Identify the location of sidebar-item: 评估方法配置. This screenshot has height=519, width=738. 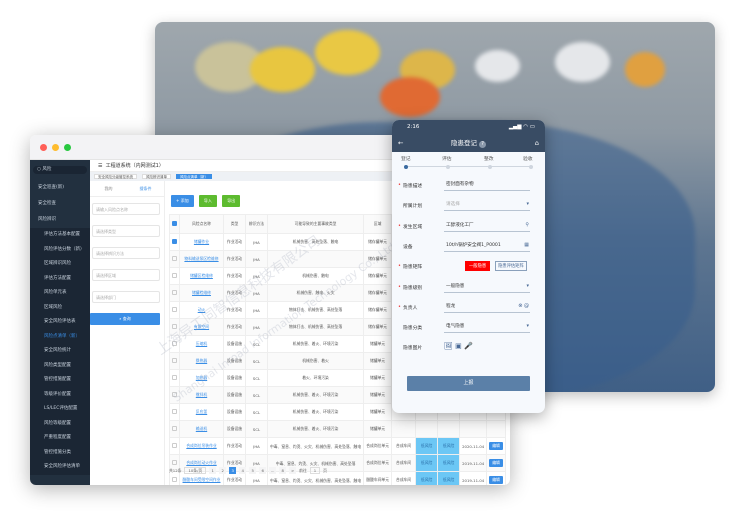
(60, 278).